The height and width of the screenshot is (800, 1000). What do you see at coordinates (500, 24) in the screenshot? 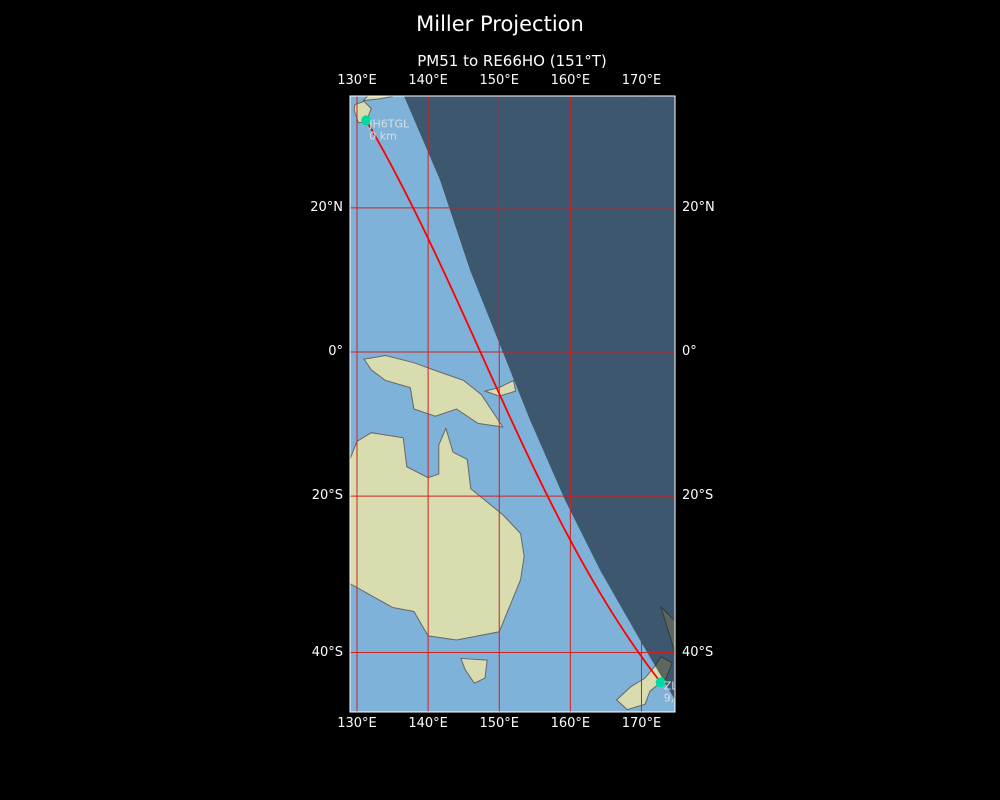
I see `map-title: Miller Projection` at bounding box center [500, 24].